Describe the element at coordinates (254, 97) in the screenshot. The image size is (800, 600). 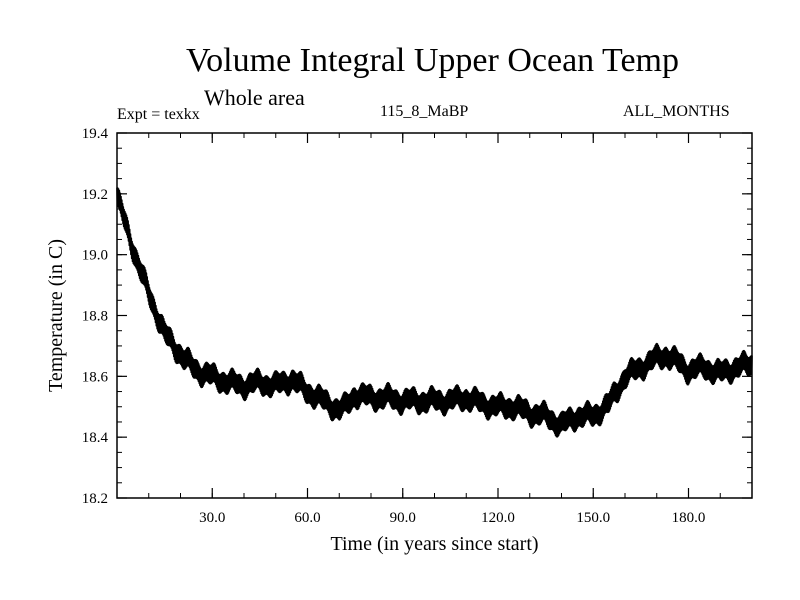
I see `chart-subtitle: Whole area` at that location.